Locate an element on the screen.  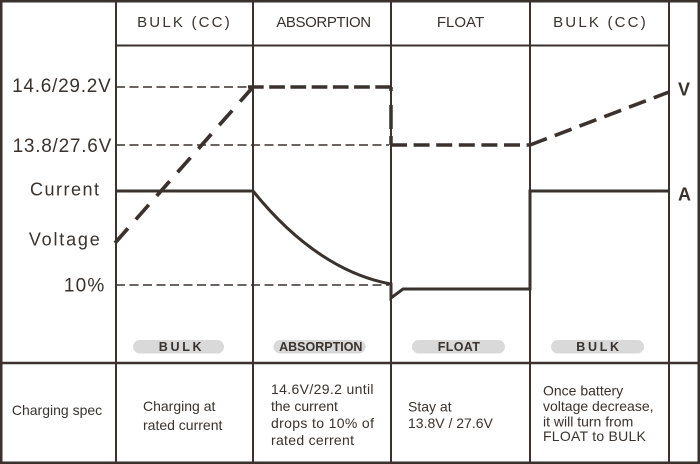
svg-text: V is located at coordinates (684, 90).